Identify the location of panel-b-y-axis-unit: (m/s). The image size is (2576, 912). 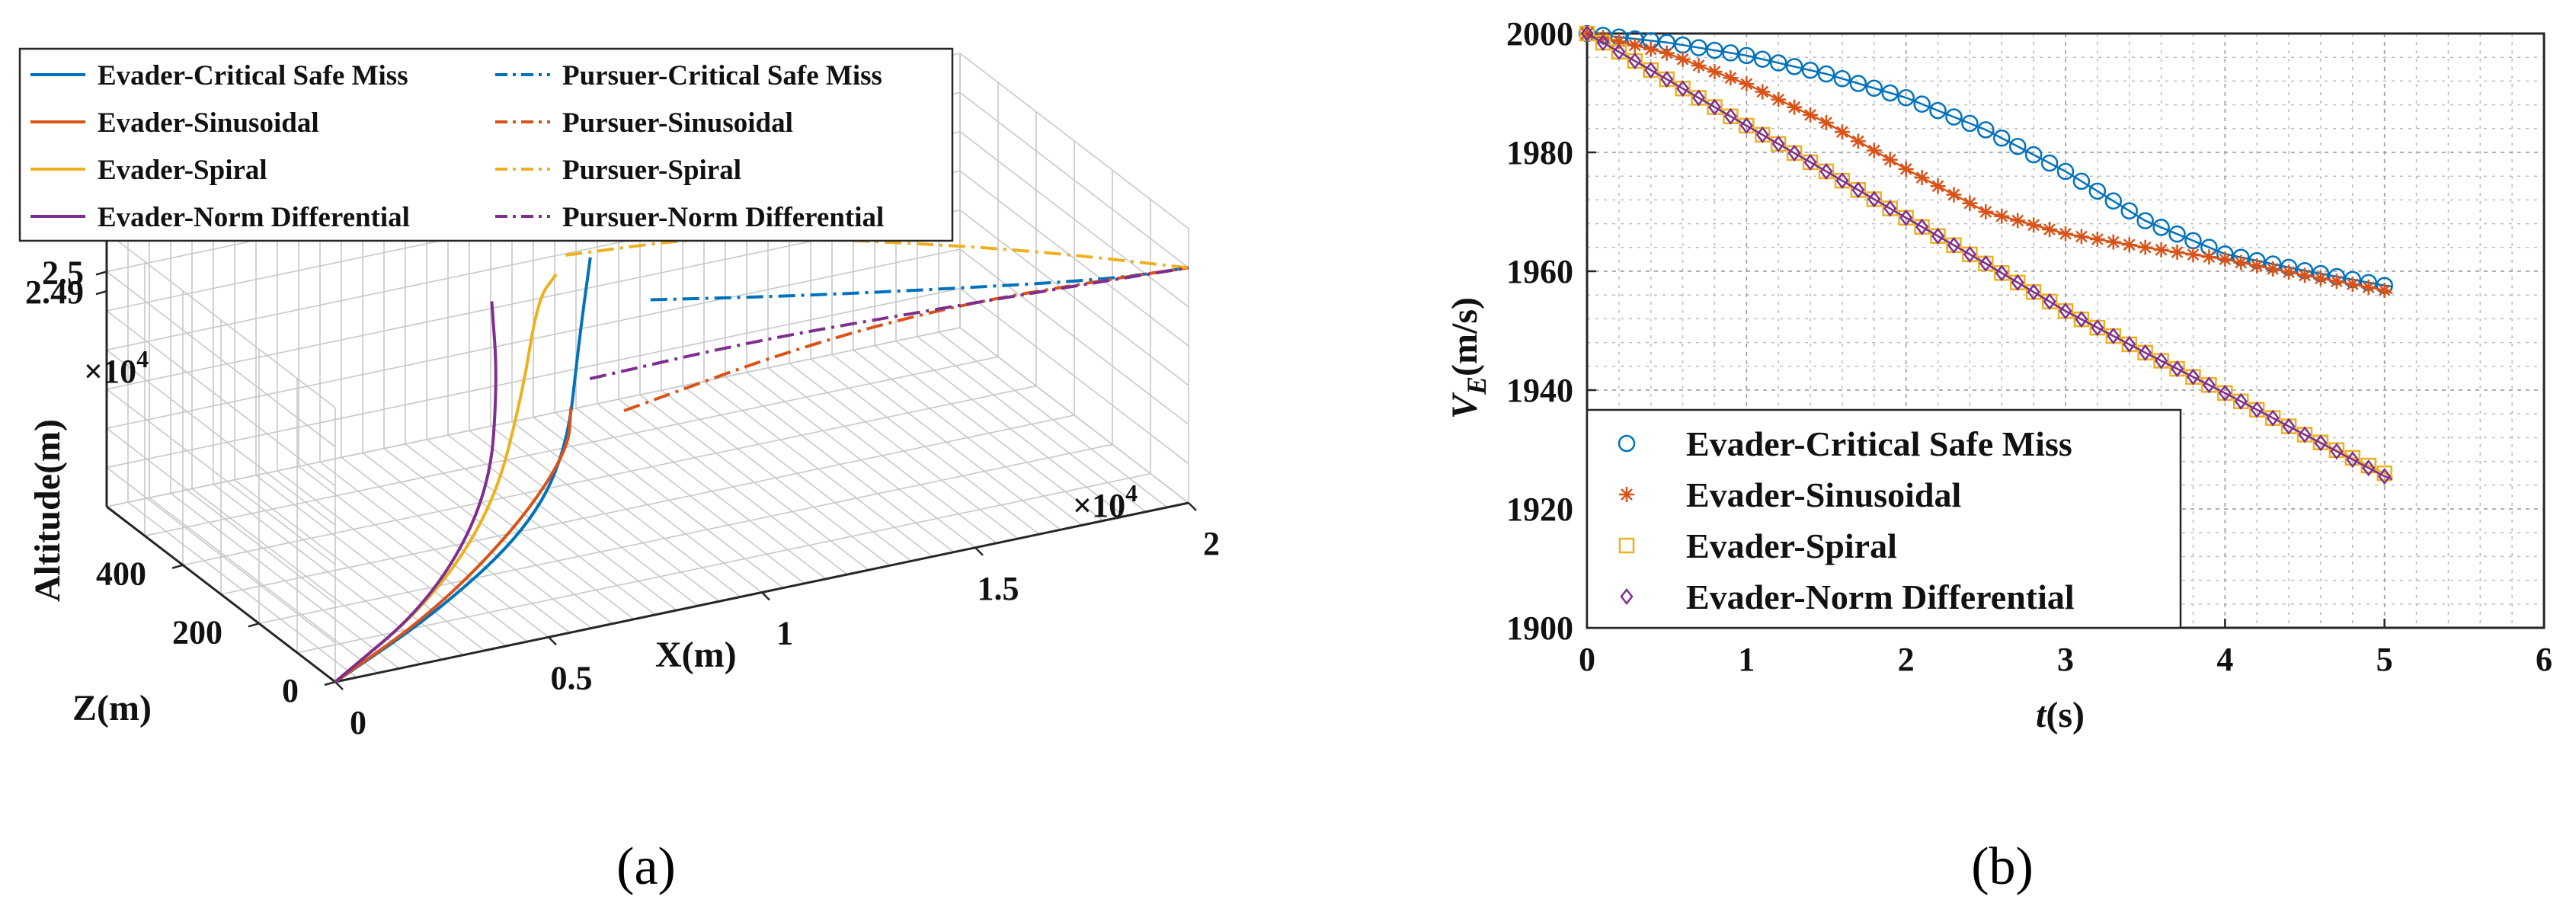
(1465, 336).